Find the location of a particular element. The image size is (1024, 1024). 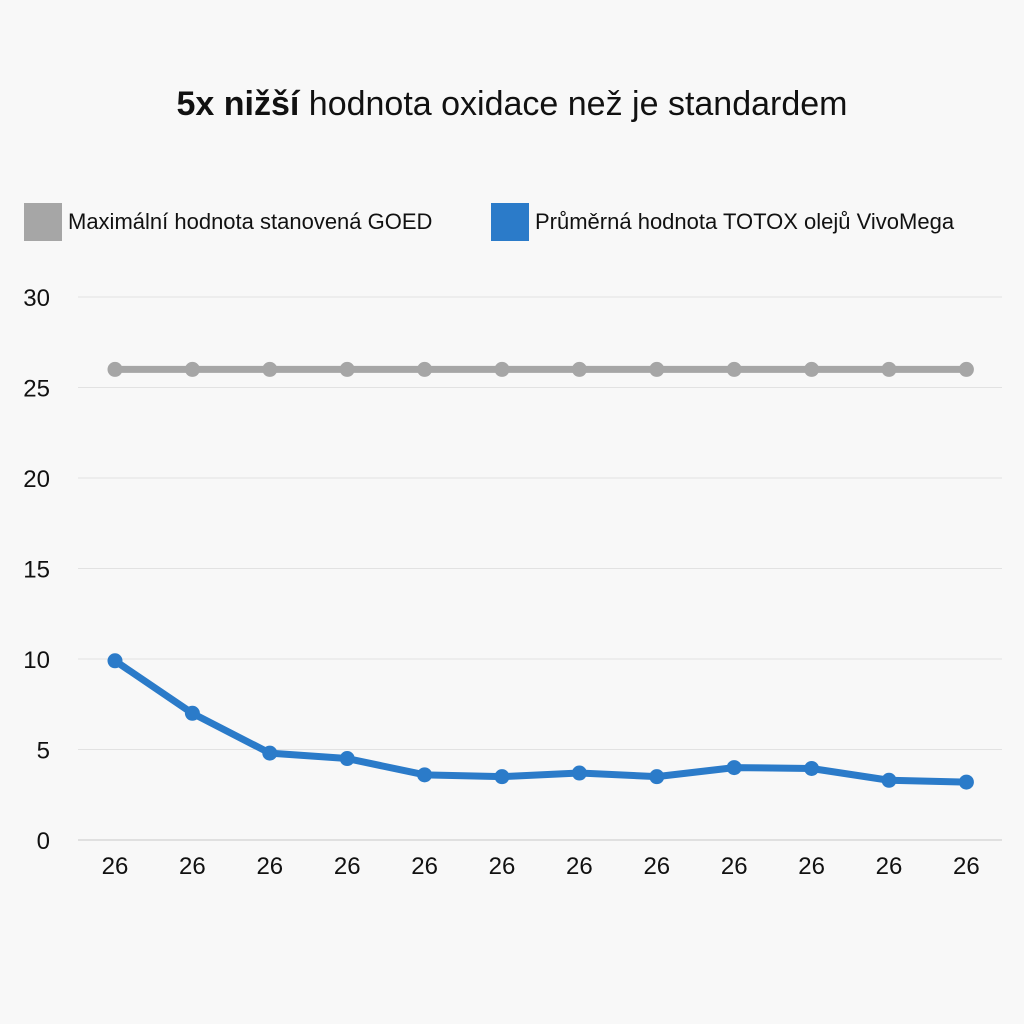

legend-item-vivomega: Průměrná hodnota TOTOX olejů VivoMega is located at coordinates (722, 222).